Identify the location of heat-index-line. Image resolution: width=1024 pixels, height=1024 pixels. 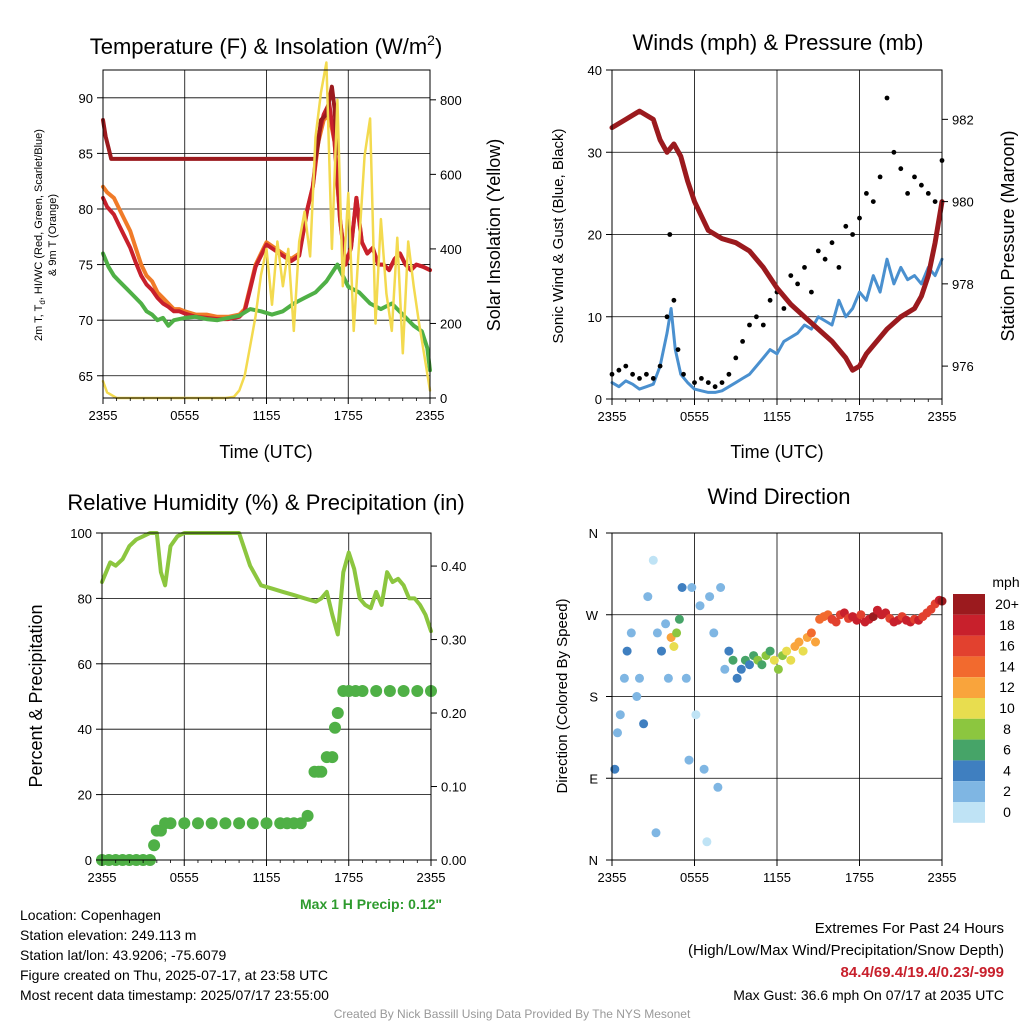
(220, 122).